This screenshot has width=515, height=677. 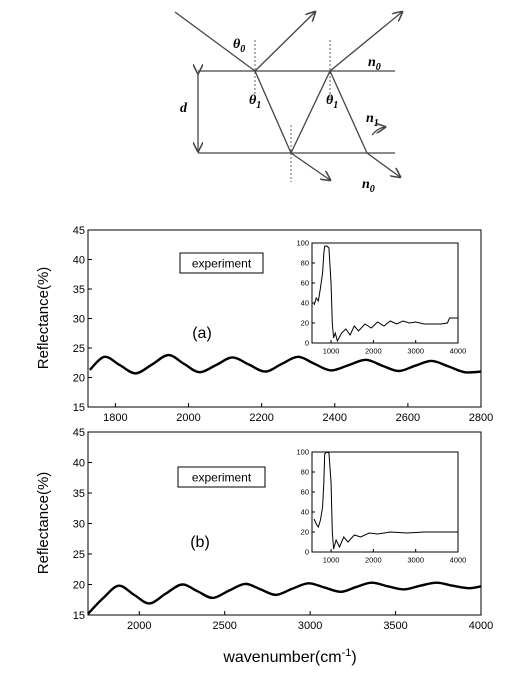 I want to click on theta-label: θ0, so click(x=239, y=46).